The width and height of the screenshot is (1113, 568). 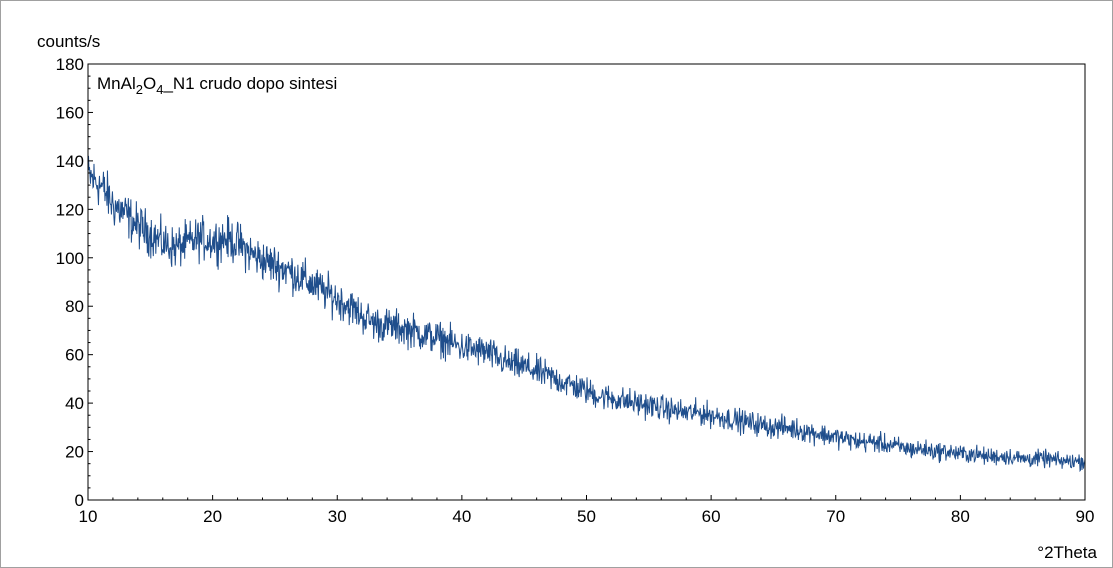 I want to click on sample-annotation: MnAl2O4_N1 crudo dopo sintesi, so click(x=217, y=85).